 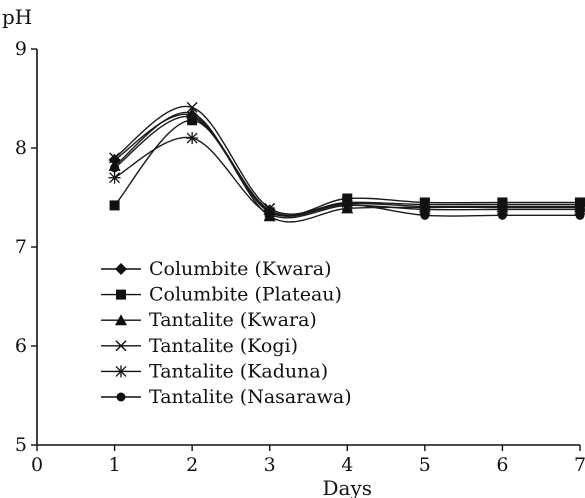 What do you see at coordinates (21, 247) in the screenshot?
I see `y-tick-label: 7` at bounding box center [21, 247].